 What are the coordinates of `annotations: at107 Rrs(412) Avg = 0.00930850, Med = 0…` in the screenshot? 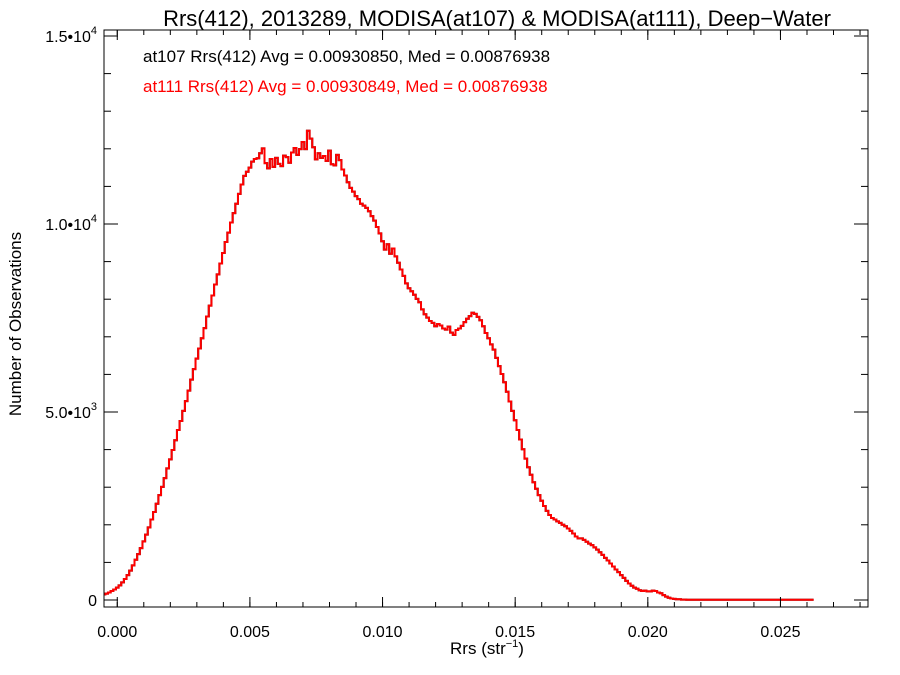 It's located at (346, 71).